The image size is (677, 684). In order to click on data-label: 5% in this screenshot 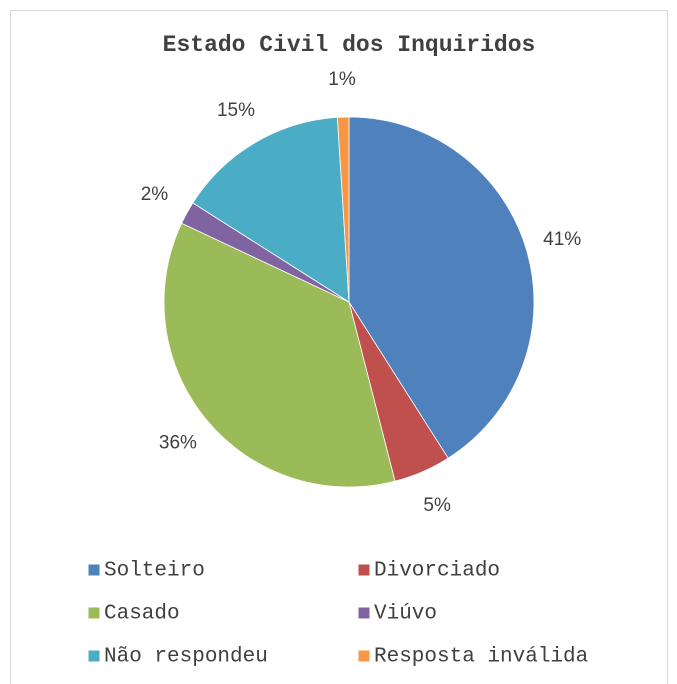, I will do `click(437, 505)`.